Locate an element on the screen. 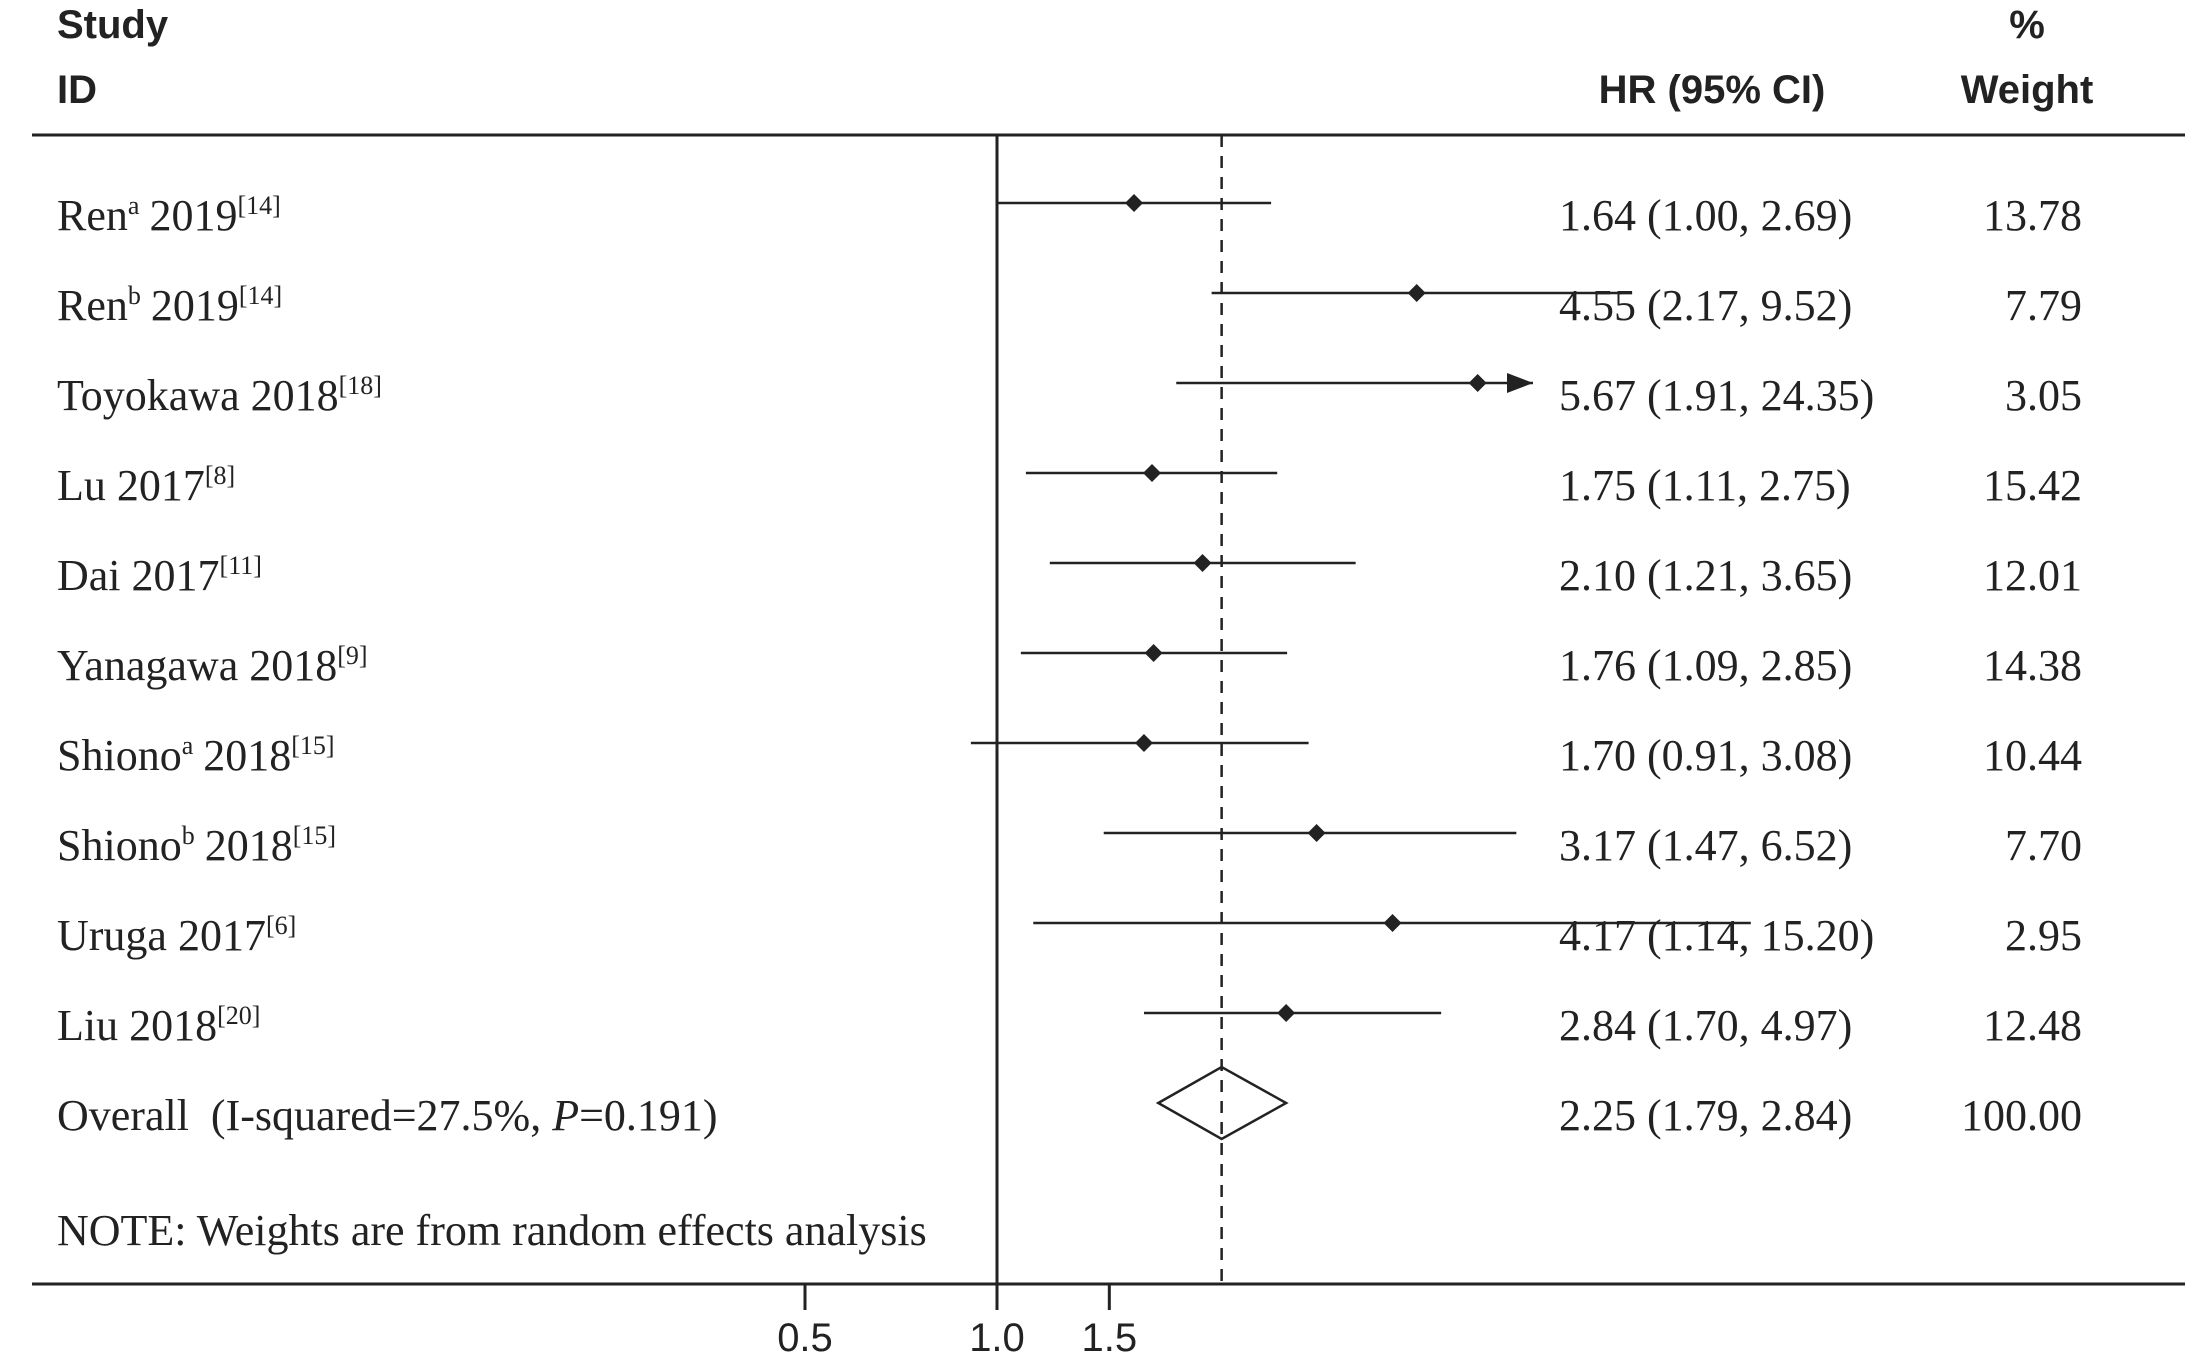  x-tick-label: 1.5 is located at coordinates (1110, 1337).